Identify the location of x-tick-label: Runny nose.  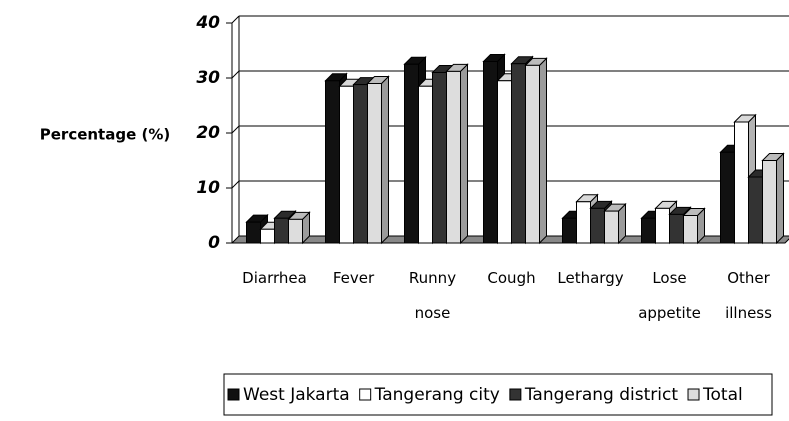
(432, 295).